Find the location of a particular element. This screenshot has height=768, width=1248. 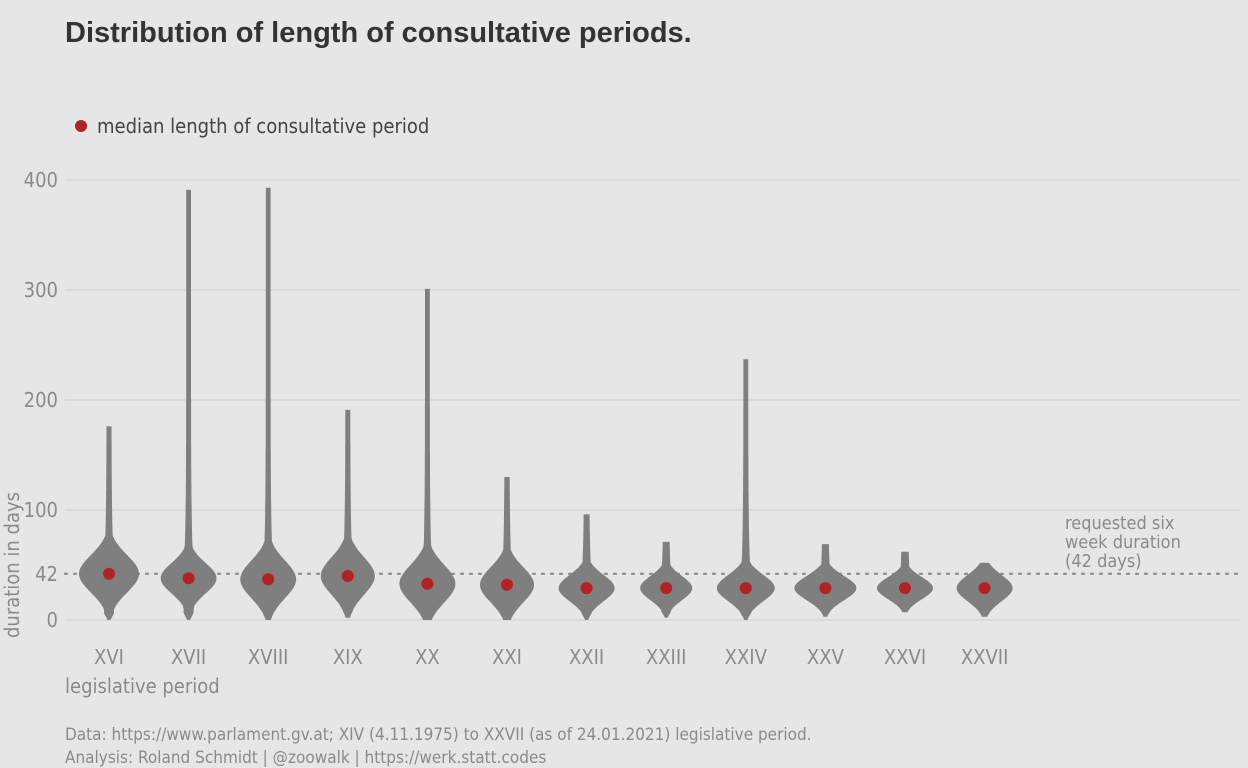

violin-XVIII is located at coordinates (268, 403).